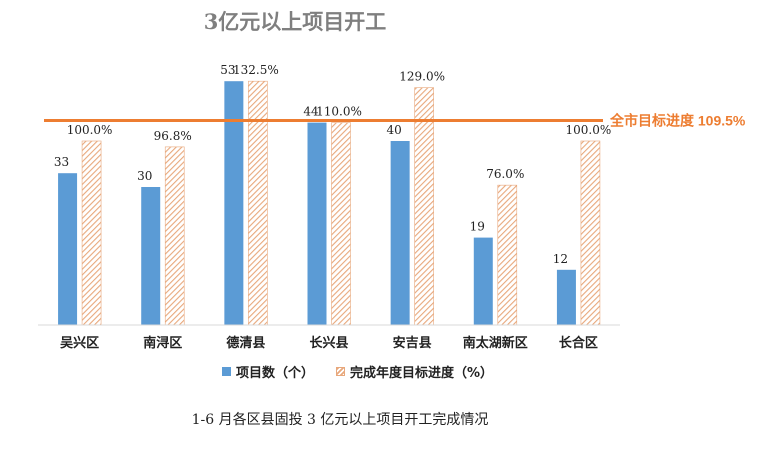  What do you see at coordinates (394, 130) in the screenshot?
I see `label-project-count-4: 40` at bounding box center [394, 130].